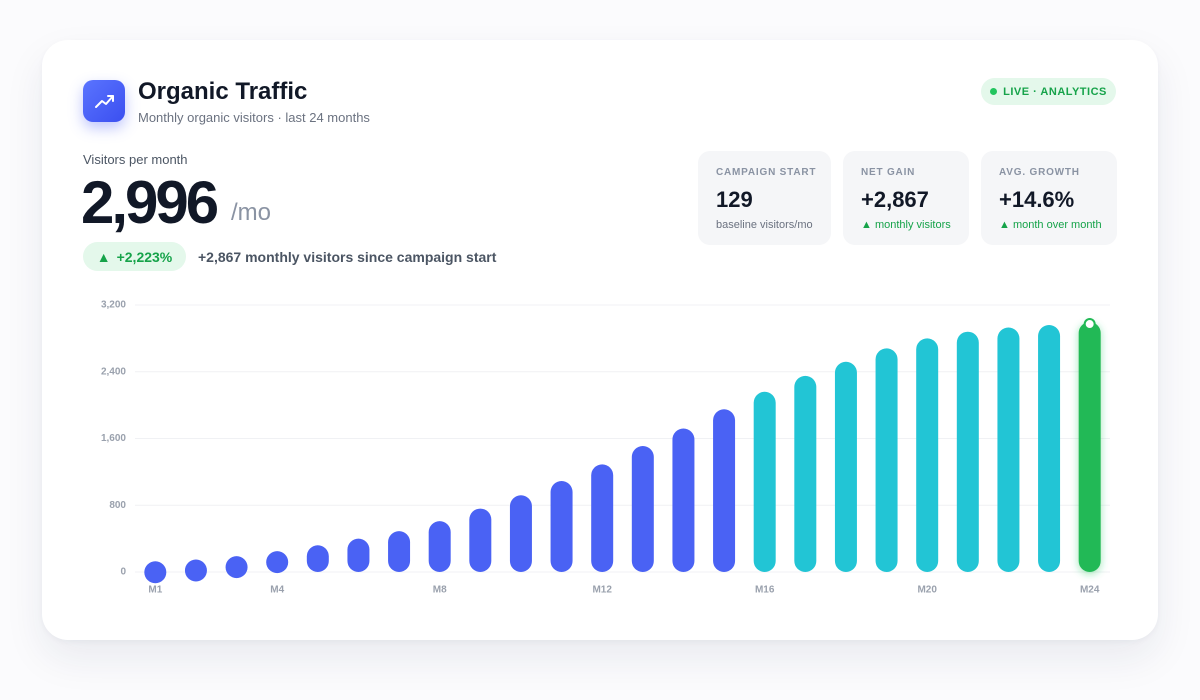 Image resolution: width=1200 pixels, height=700 pixels. I want to click on trend-icon, so click(104, 101).